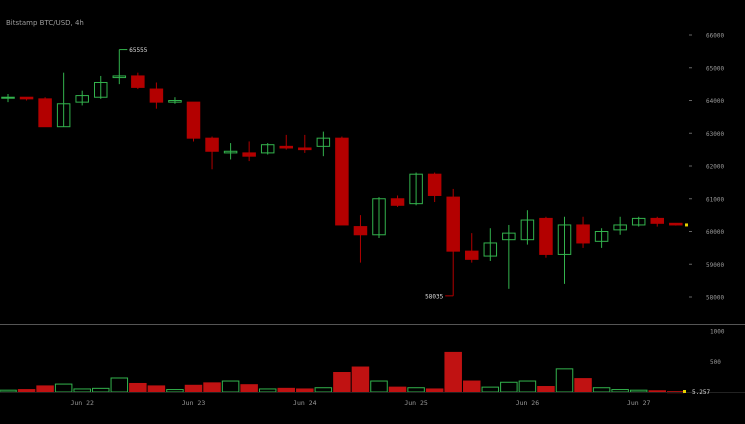 The height and width of the screenshot is (424, 745). Describe the element at coordinates (434, 296) in the screenshot. I see `low-label: 58035` at that location.